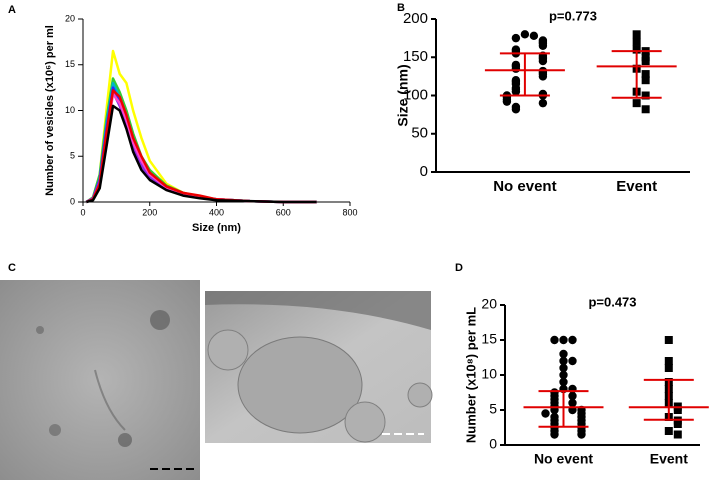 The width and height of the screenshot is (709, 480). Describe the element at coordinates (470, 375) in the screenshot. I see `y-axis-label: Number (x10⁸) per mL` at that location.